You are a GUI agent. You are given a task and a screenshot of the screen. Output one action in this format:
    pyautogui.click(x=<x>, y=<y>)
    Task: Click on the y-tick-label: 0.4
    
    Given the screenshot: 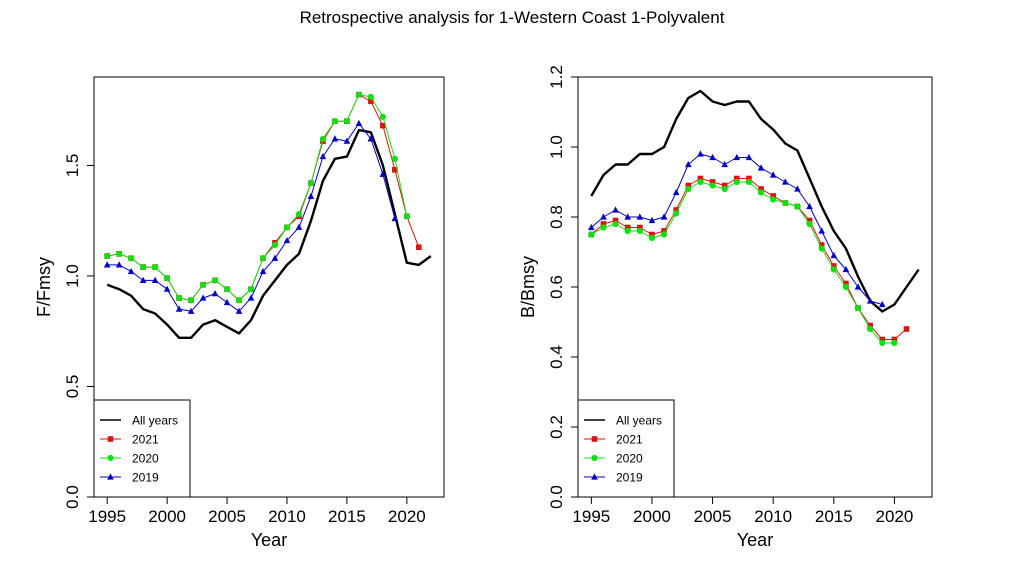 What is the action you would take?
    pyautogui.click(x=556, y=357)
    